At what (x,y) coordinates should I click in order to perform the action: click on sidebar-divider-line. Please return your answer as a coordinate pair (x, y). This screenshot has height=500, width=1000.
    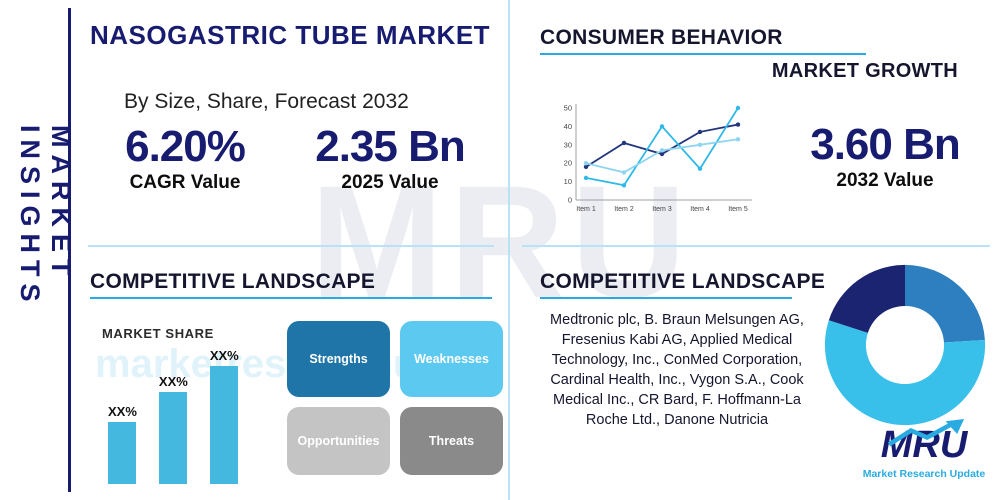
    Looking at the image, I should click on (69, 250).